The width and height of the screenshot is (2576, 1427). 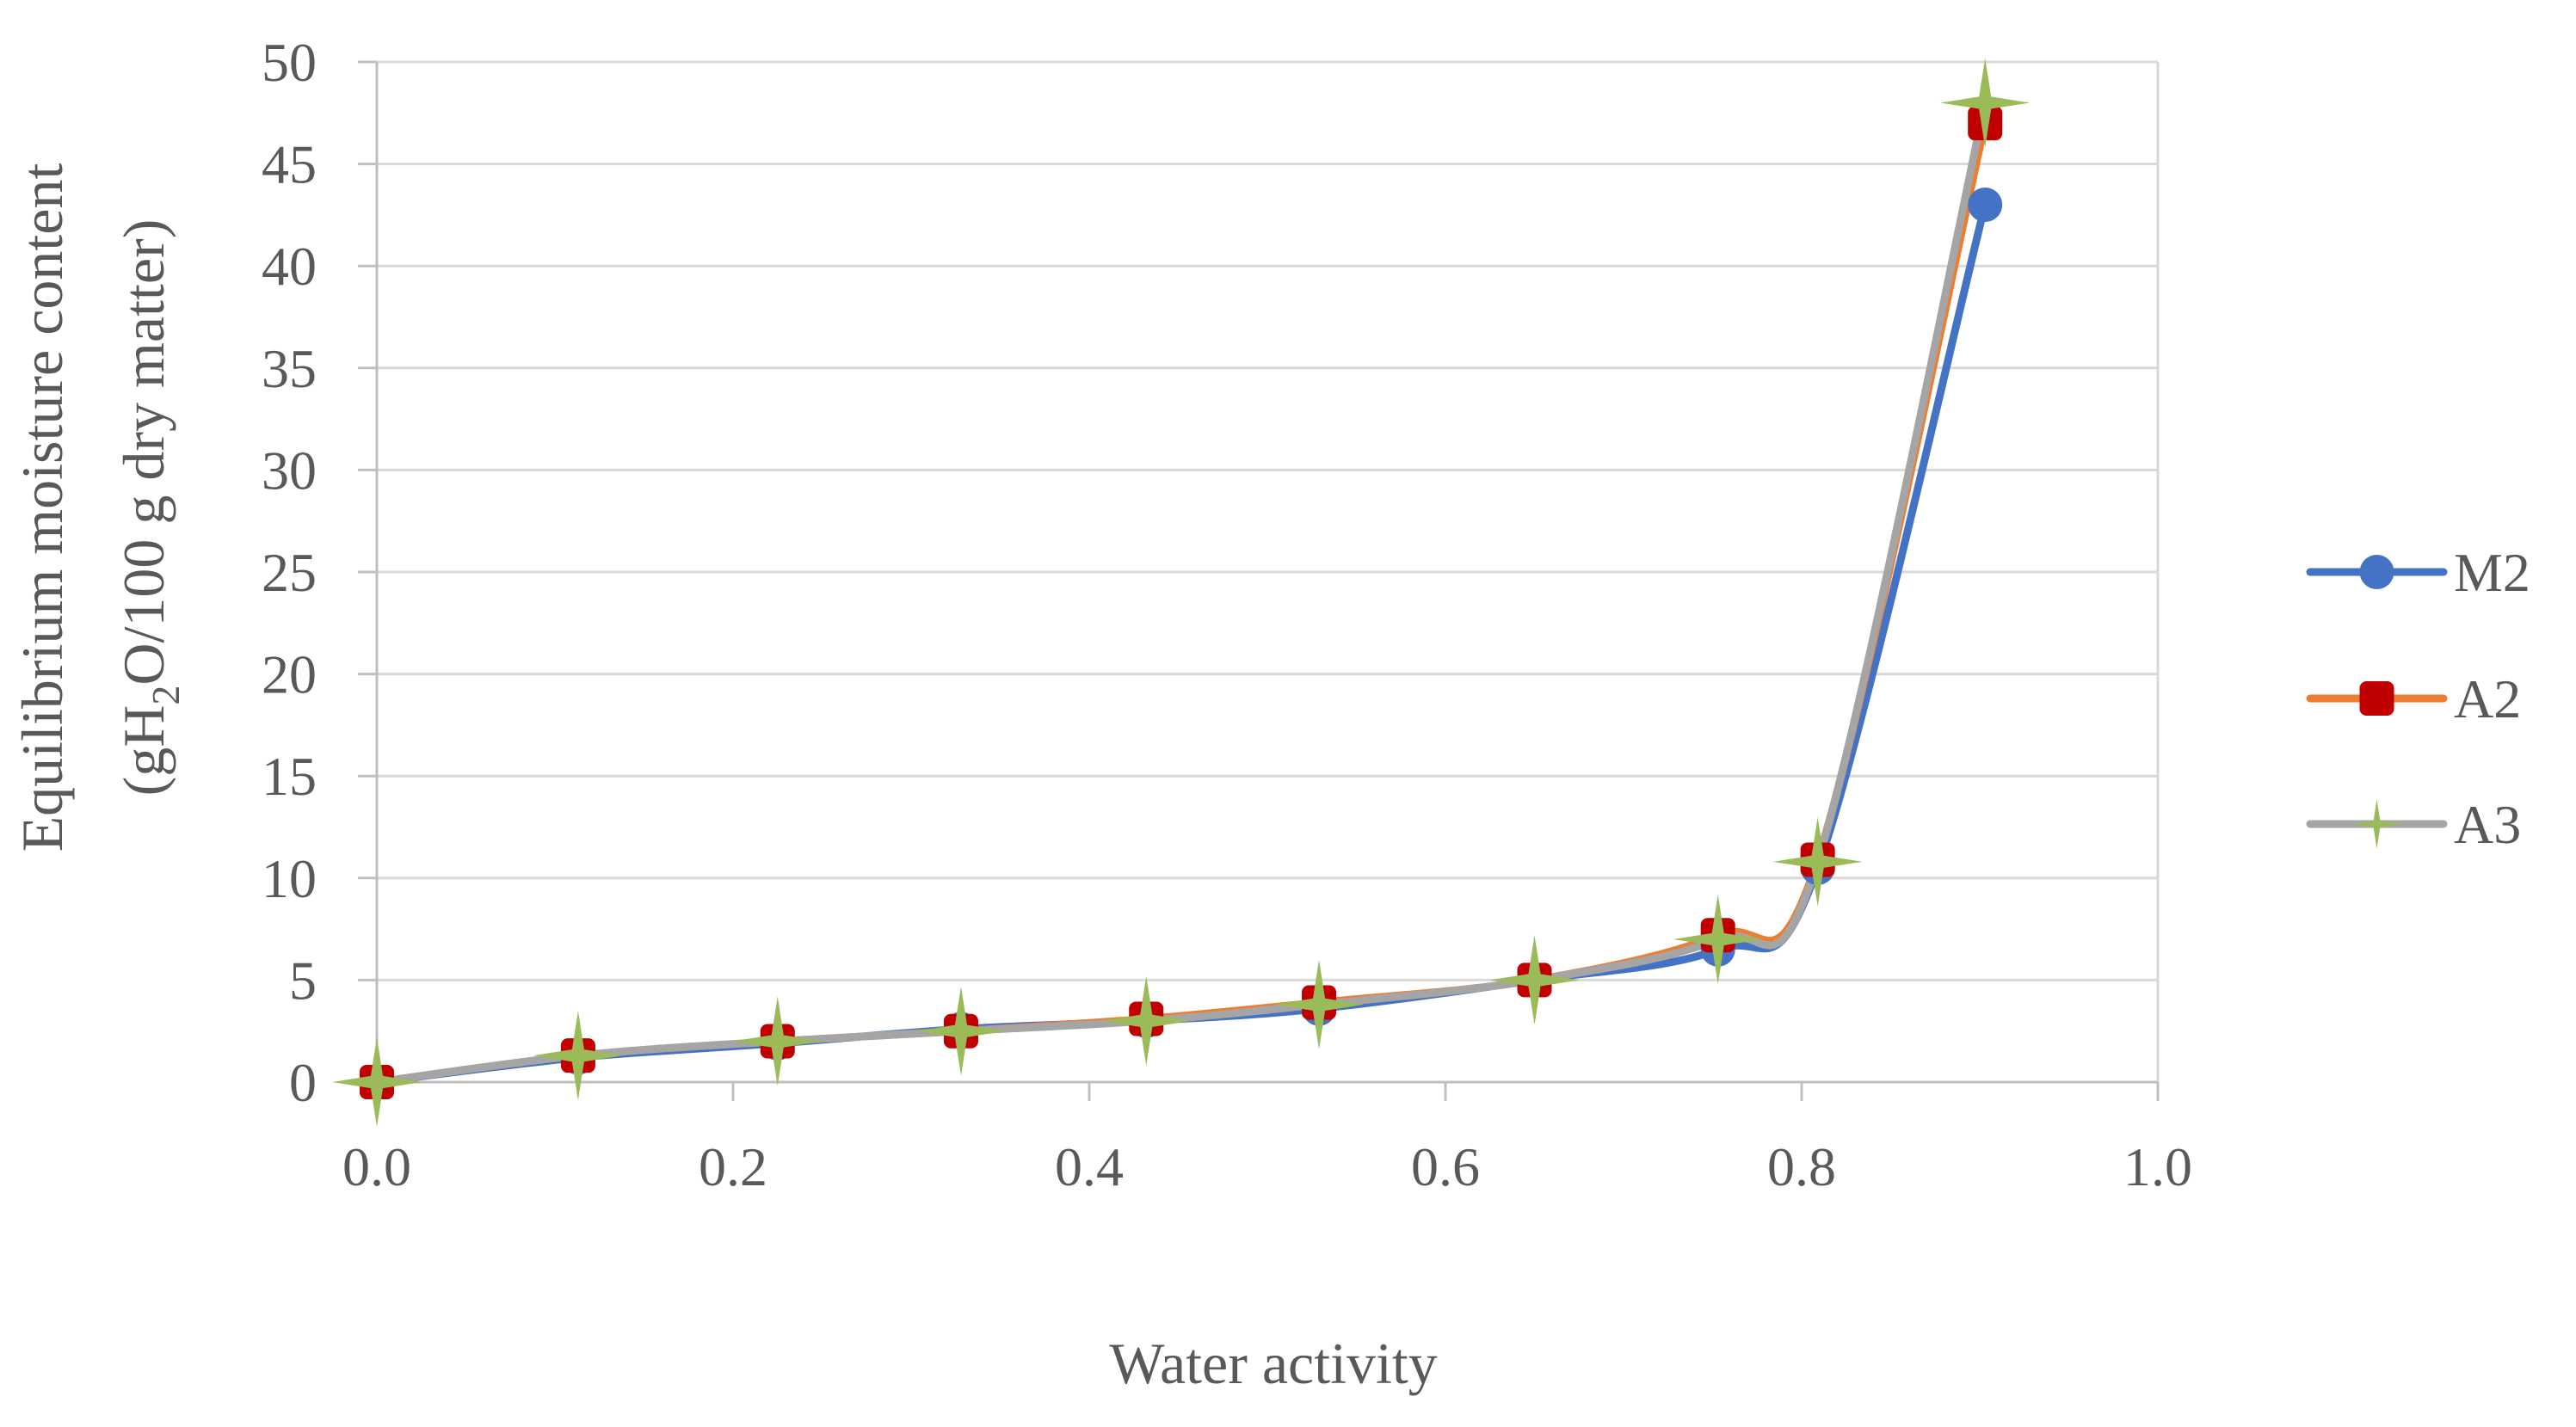 What do you see at coordinates (1986, 205) in the screenshot?
I see `data-point-M2` at bounding box center [1986, 205].